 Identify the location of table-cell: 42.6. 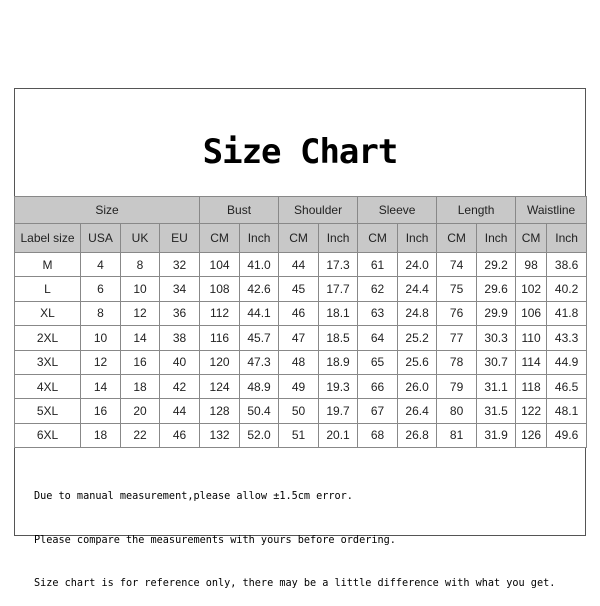
(259, 289).